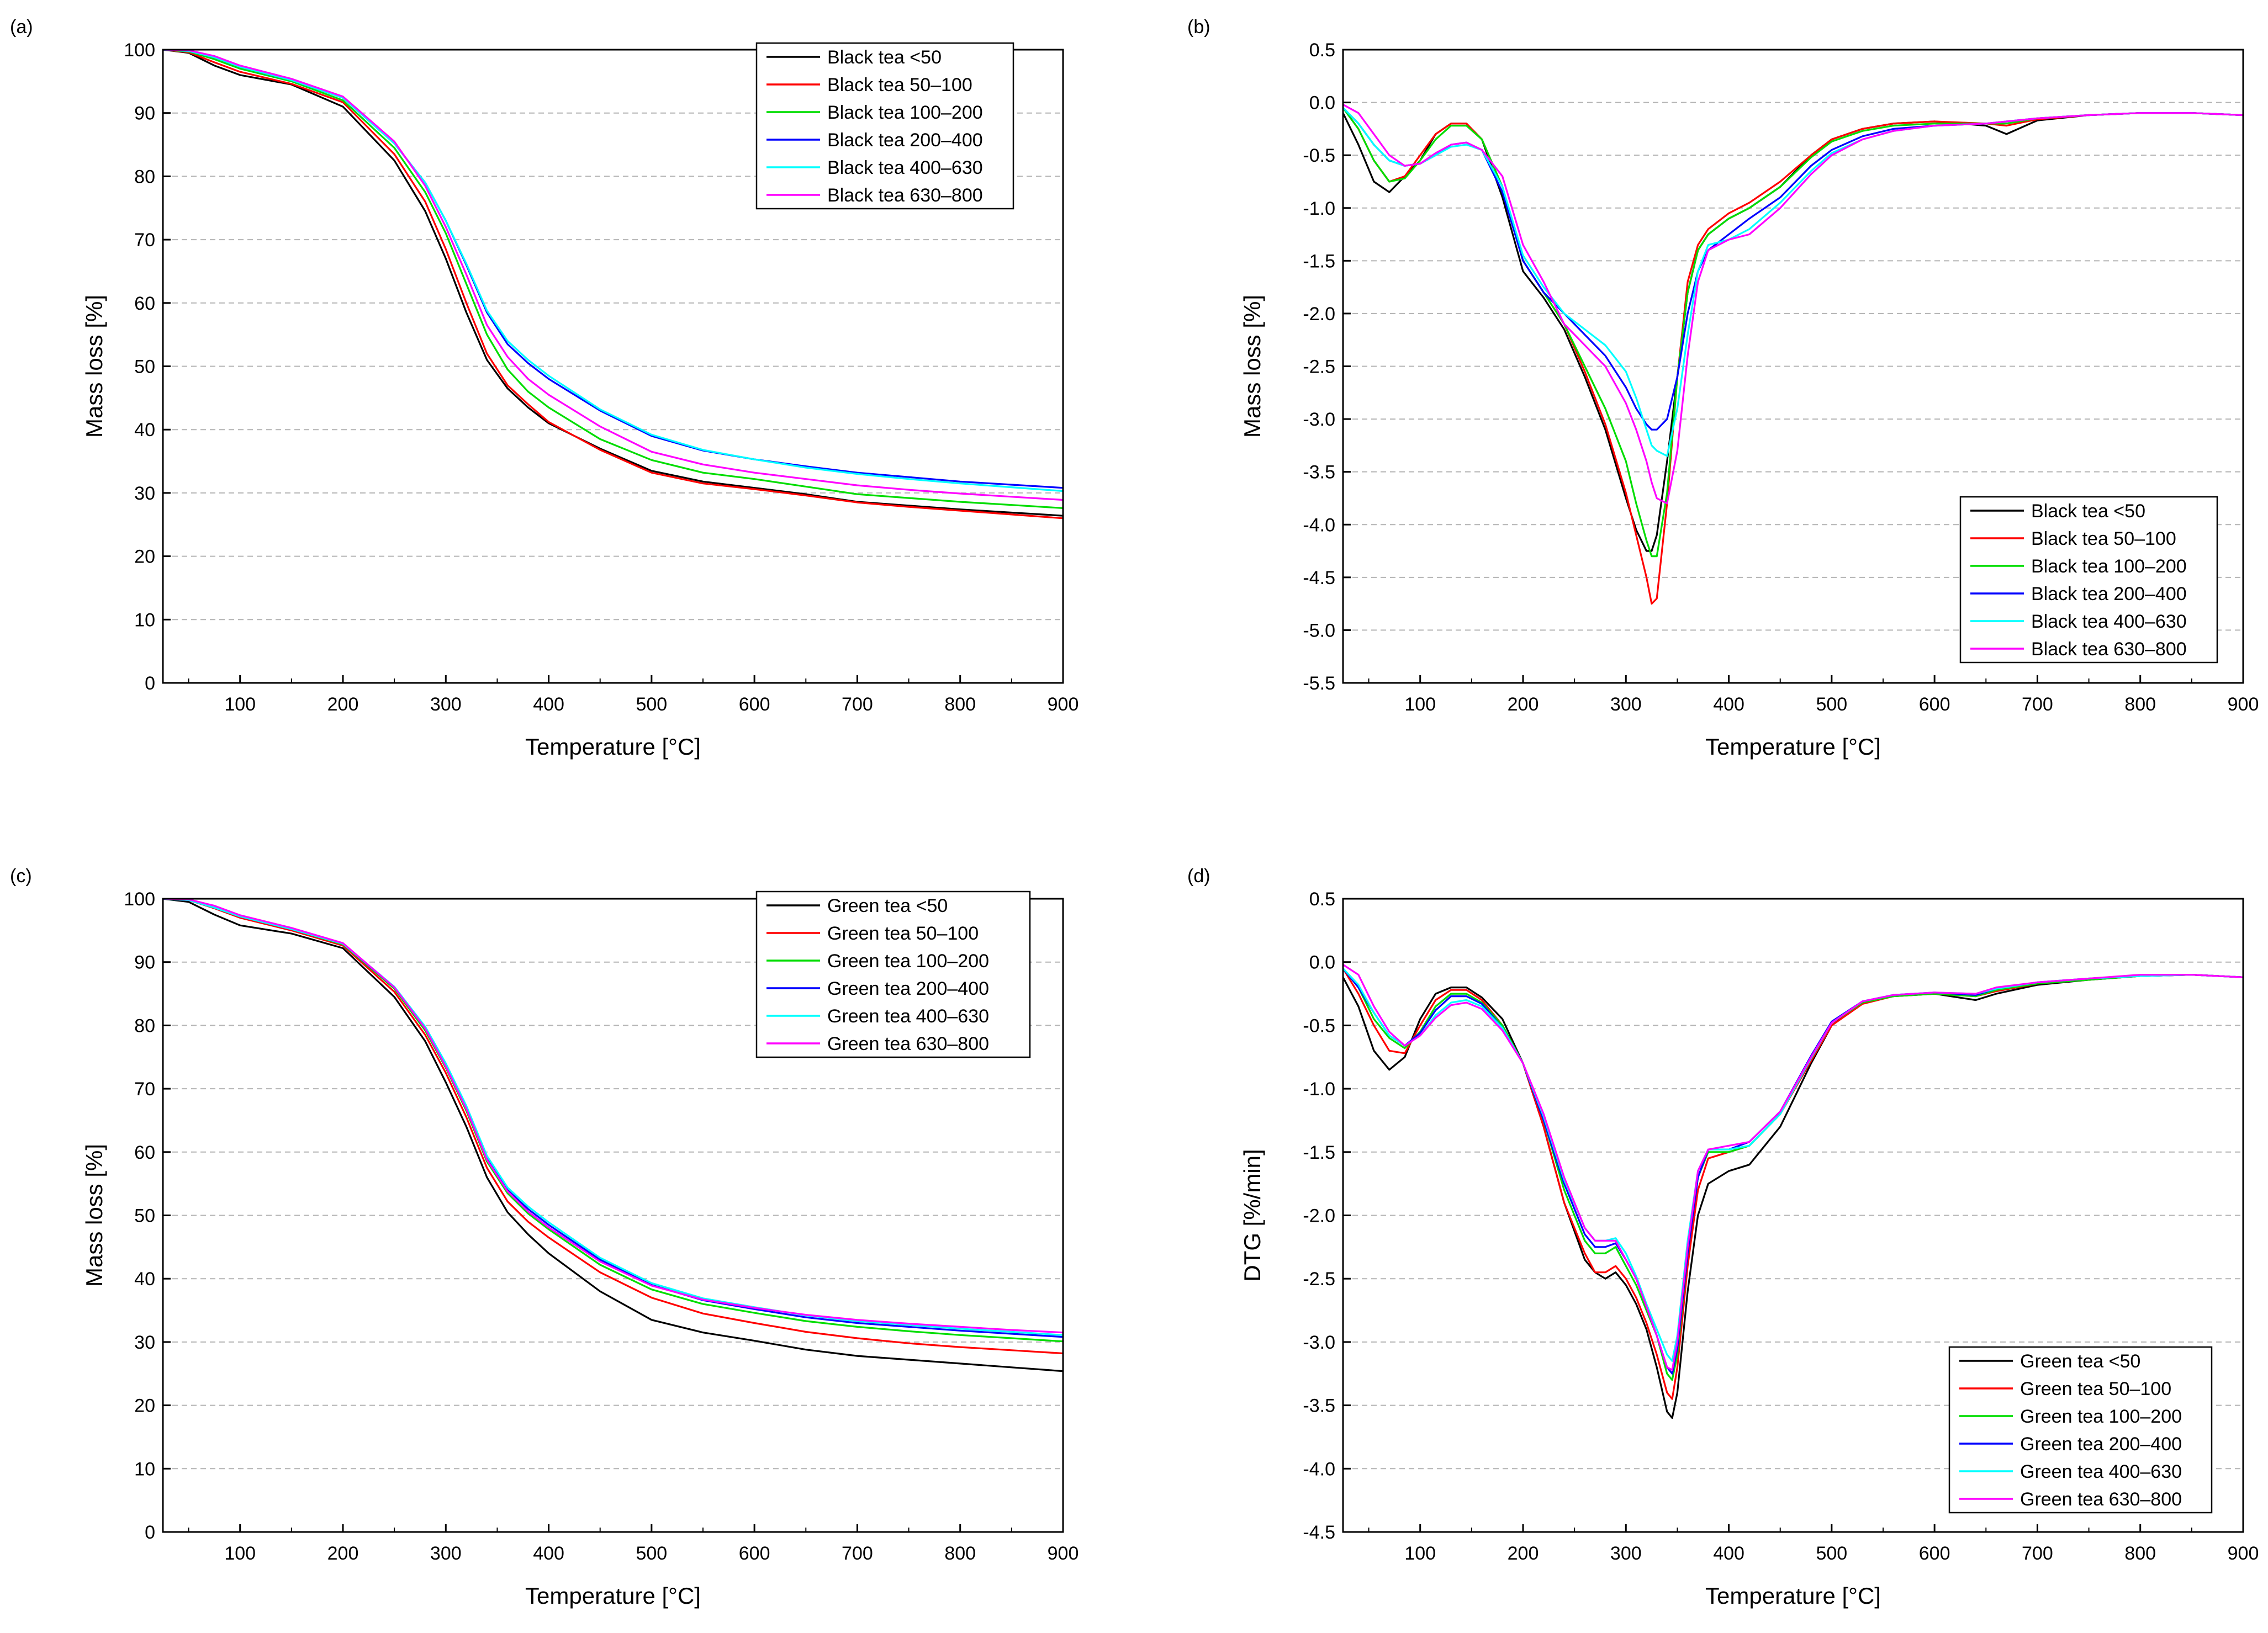 The image size is (2268, 1633). What do you see at coordinates (144, 1217) in the screenshot?
I see `y-tick-label: 50` at bounding box center [144, 1217].